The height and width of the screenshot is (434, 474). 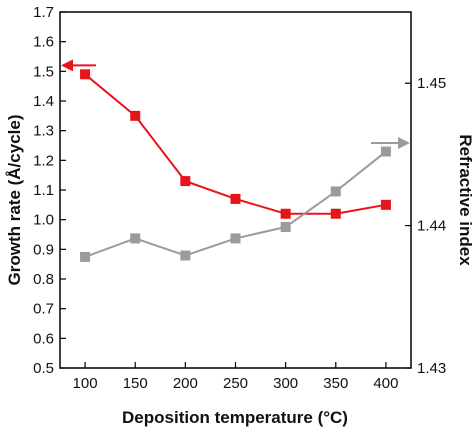 What do you see at coordinates (85, 383) in the screenshot?
I see `x-tick-label: 100` at bounding box center [85, 383].